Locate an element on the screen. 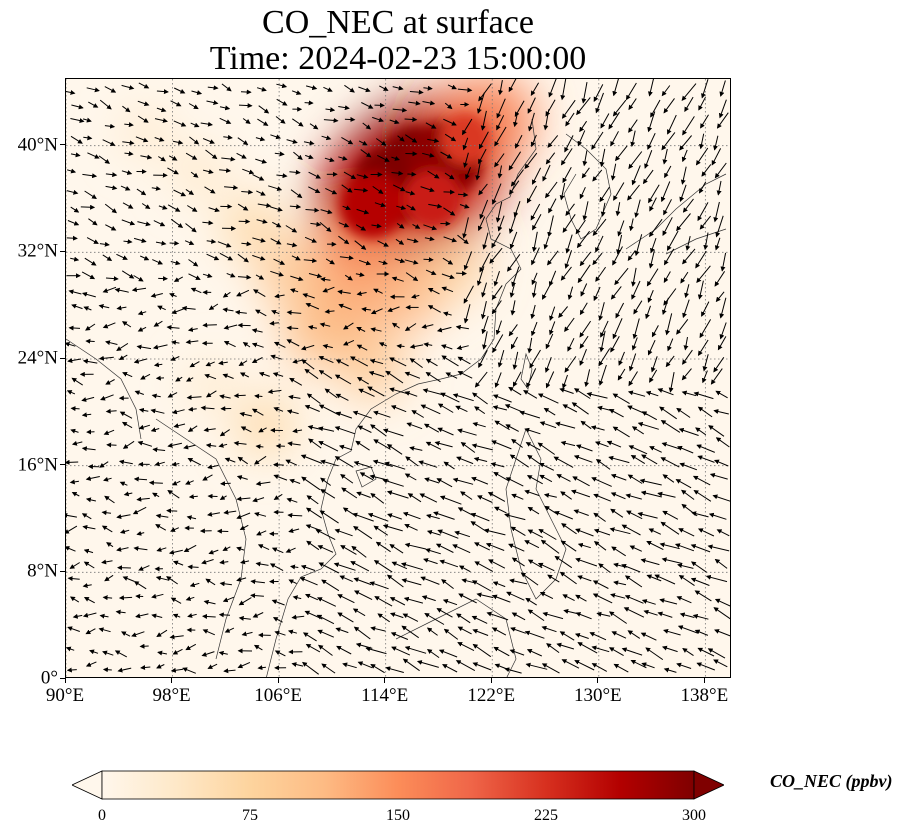  lon-tick-label: 122°E is located at coordinates (491, 695).